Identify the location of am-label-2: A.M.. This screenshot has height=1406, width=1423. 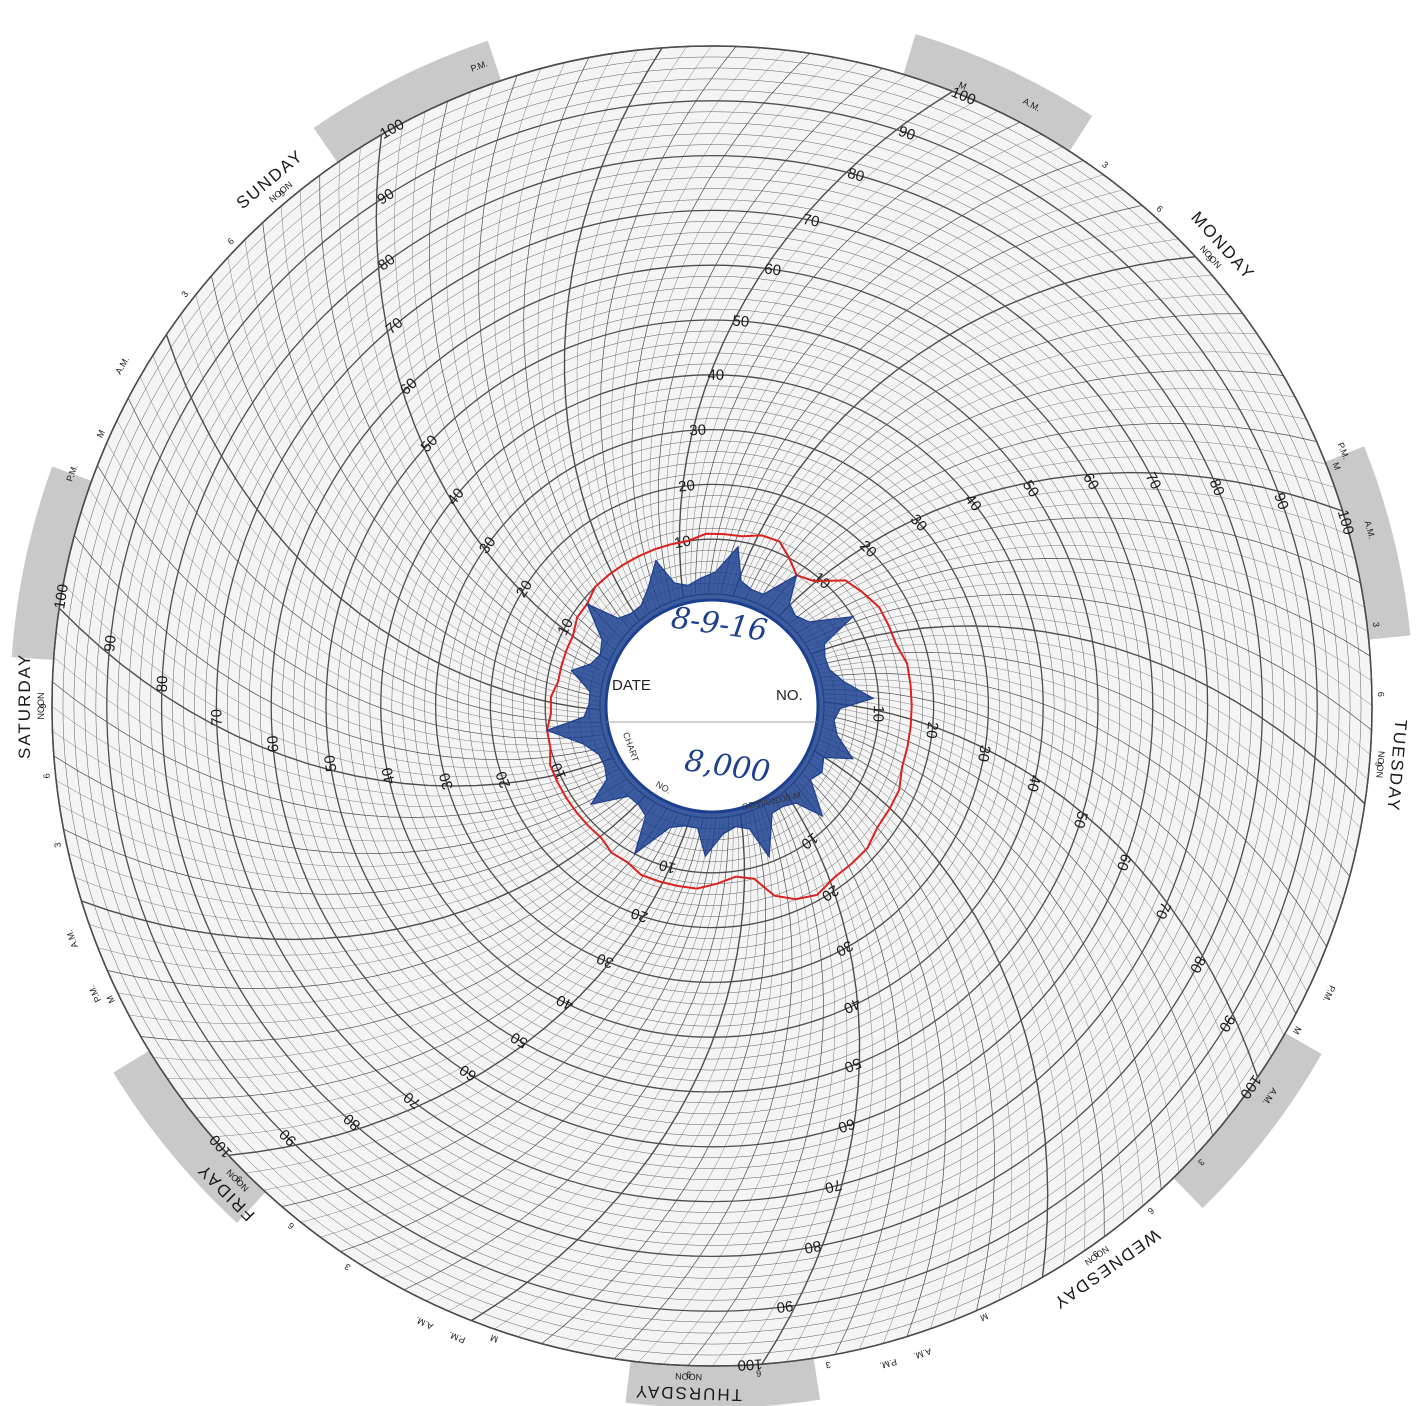
(1370, 530).